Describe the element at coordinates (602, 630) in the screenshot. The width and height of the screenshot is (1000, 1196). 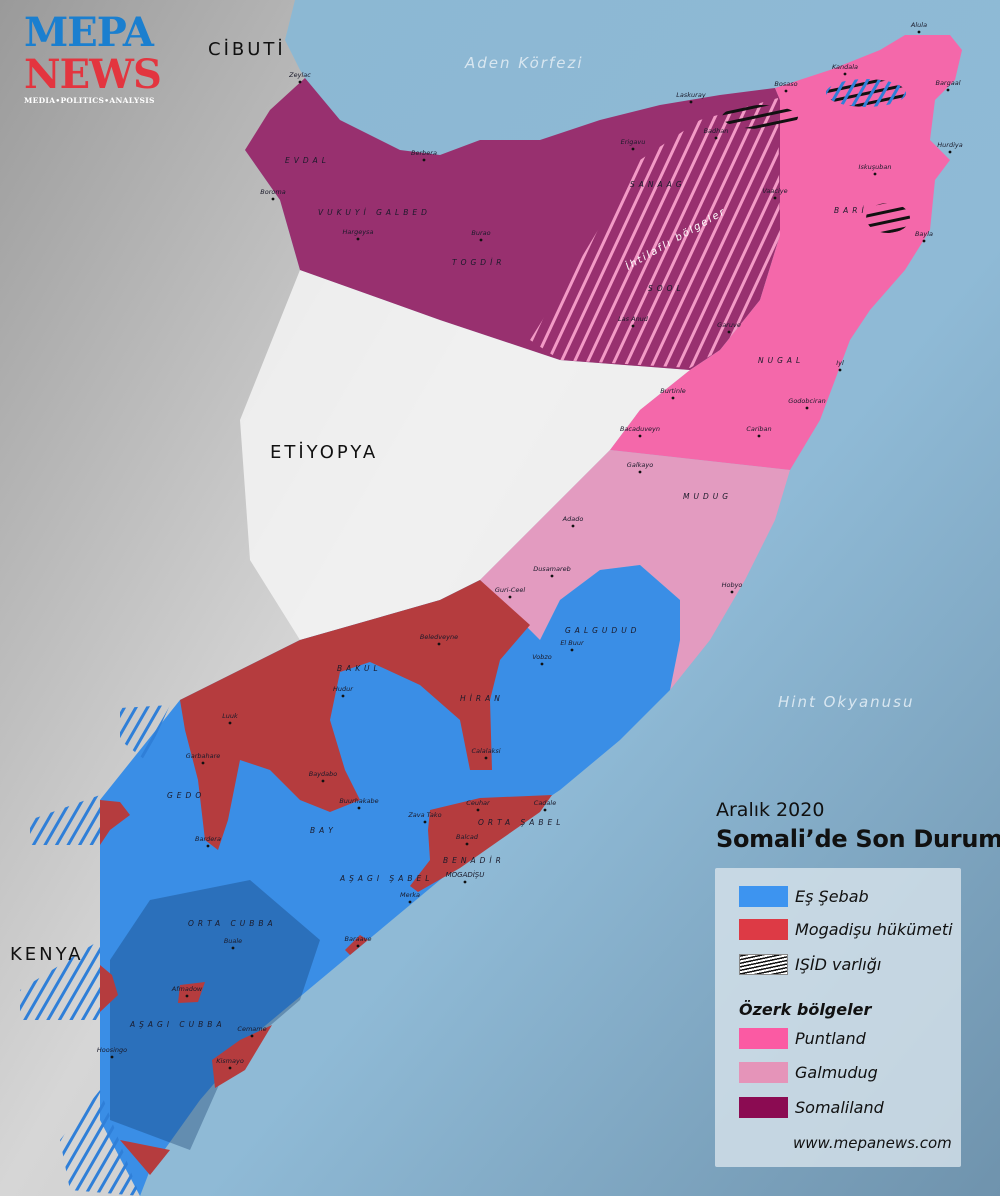
I see `region-label: GALGUDUD` at that location.